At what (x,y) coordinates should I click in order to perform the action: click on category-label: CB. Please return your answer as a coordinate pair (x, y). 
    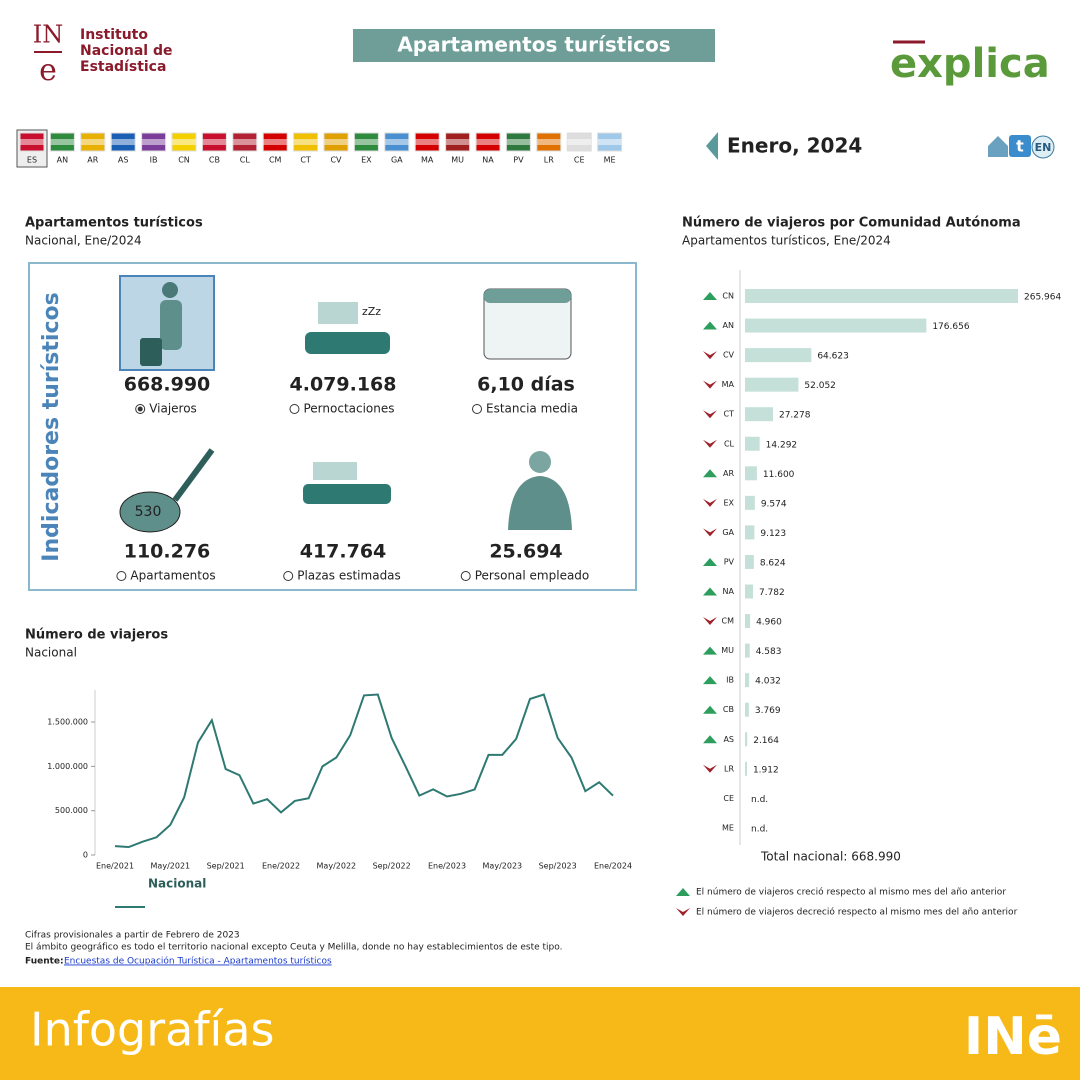
    Looking at the image, I should click on (728, 709).